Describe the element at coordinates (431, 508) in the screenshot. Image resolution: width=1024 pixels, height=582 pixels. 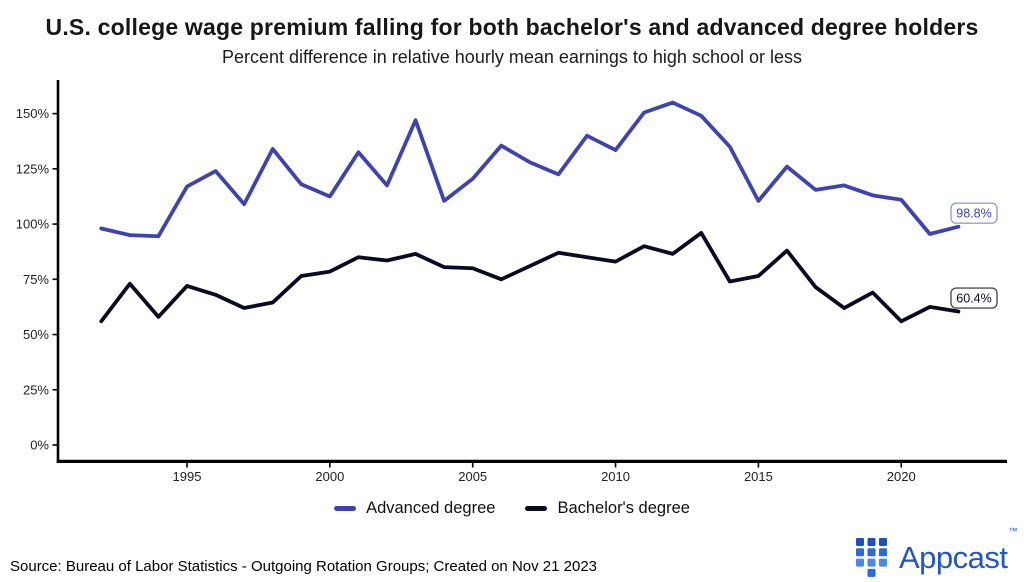
I see `legend-label-advanced-degree: Advanced degree` at that location.